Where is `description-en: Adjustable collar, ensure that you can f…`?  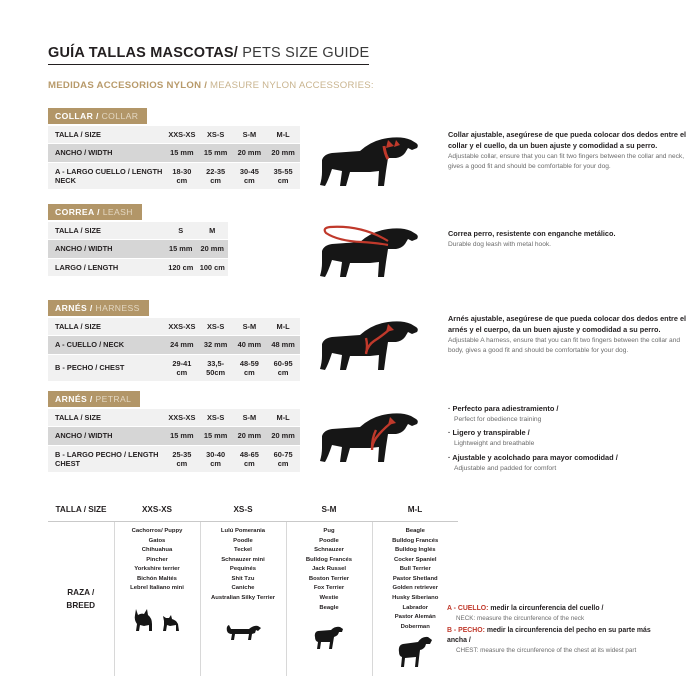
description-en: Adjustable collar, ensure that you can f… is located at coordinates (566, 161).